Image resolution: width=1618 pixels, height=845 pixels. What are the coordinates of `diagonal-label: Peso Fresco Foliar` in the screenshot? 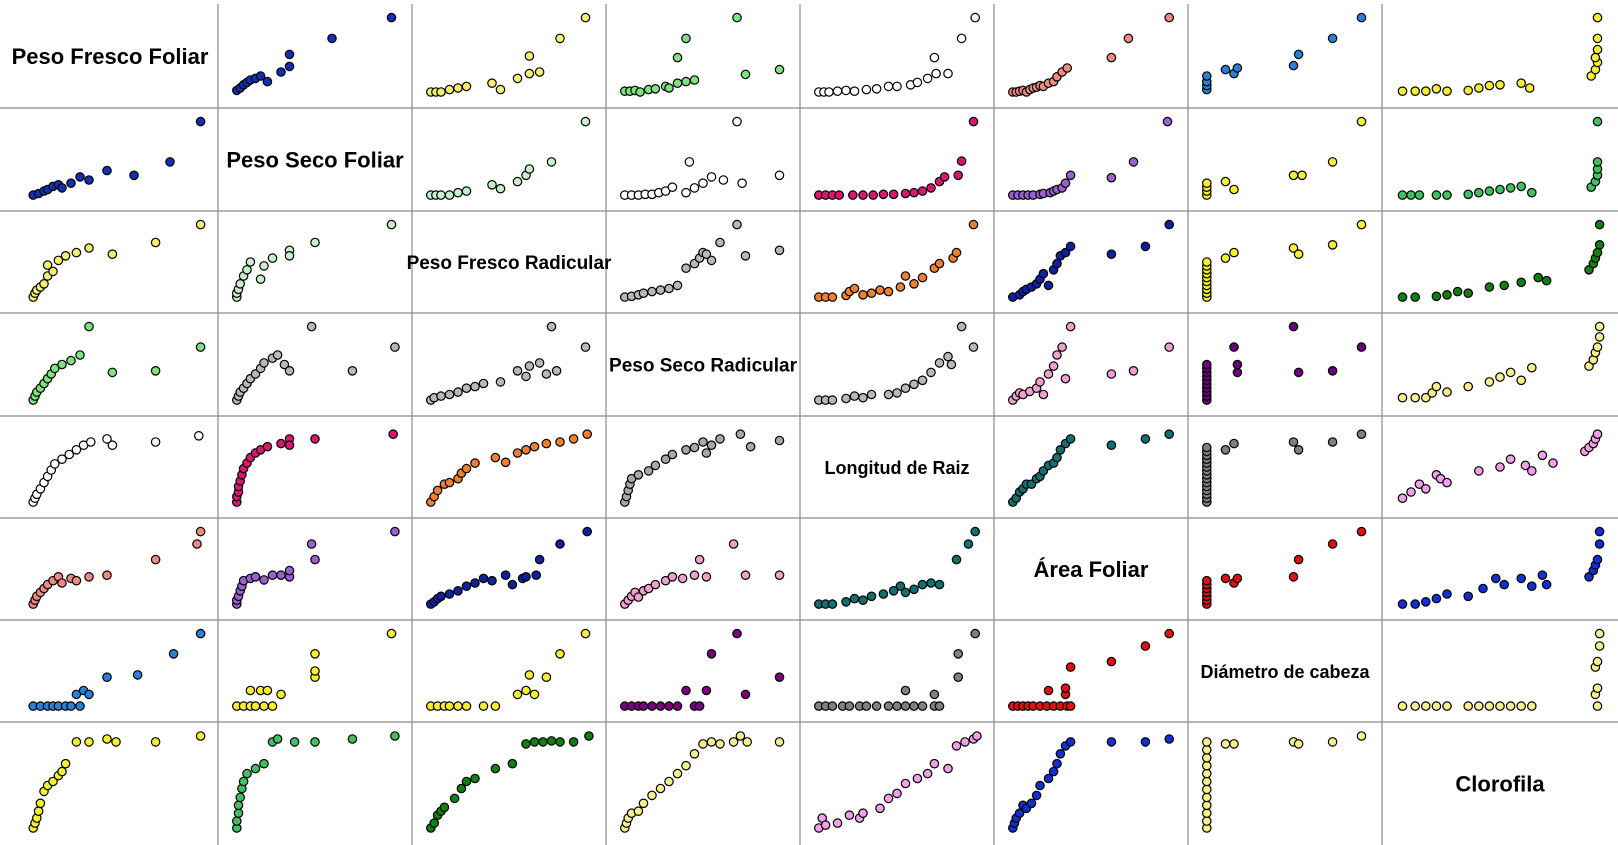 It's located at (110, 56).